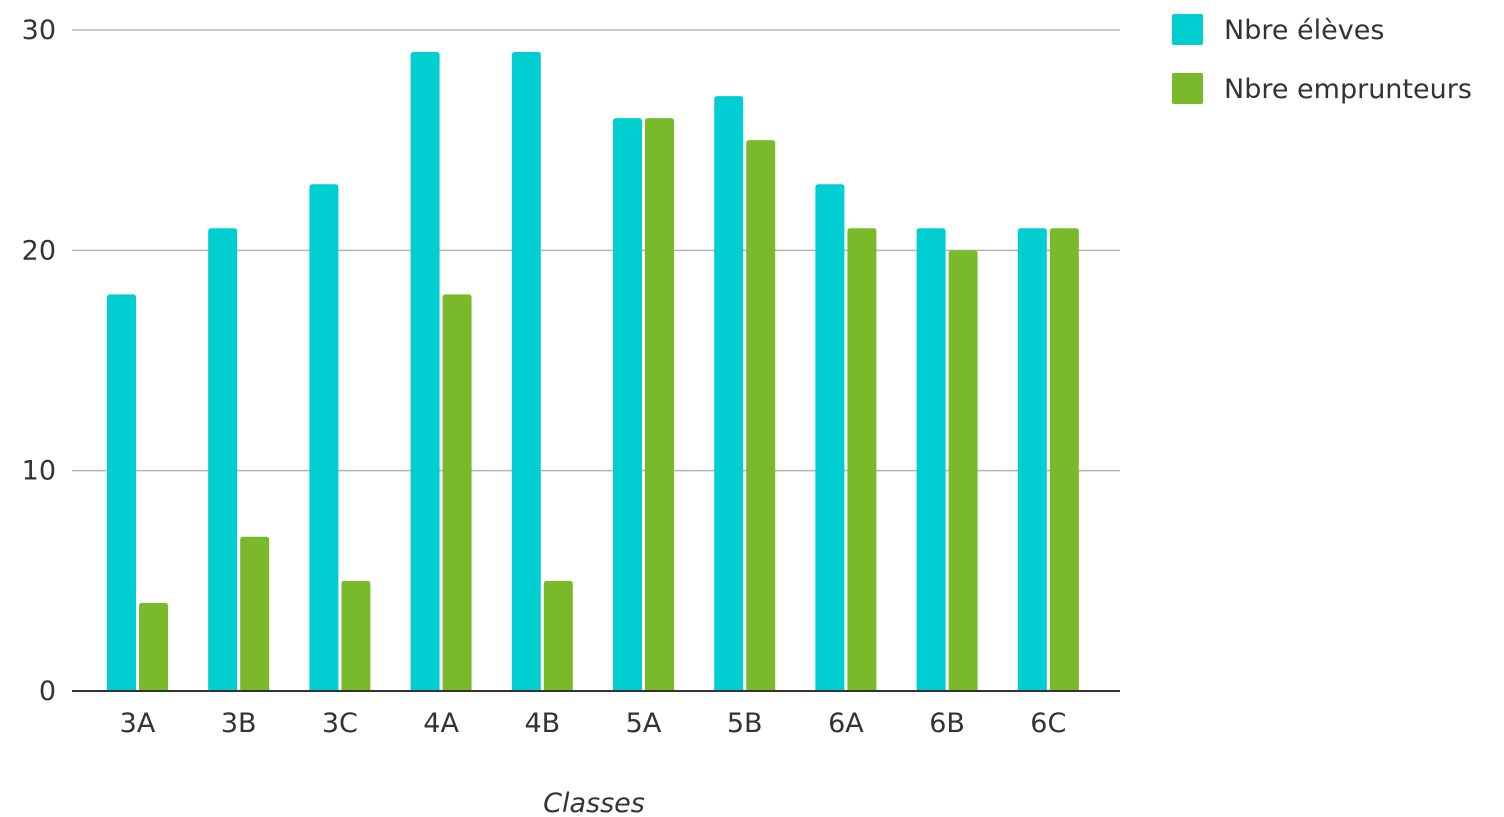 Image resolution: width=1504 pixels, height=817 pixels. I want to click on y-tick-label: 20, so click(39, 250).